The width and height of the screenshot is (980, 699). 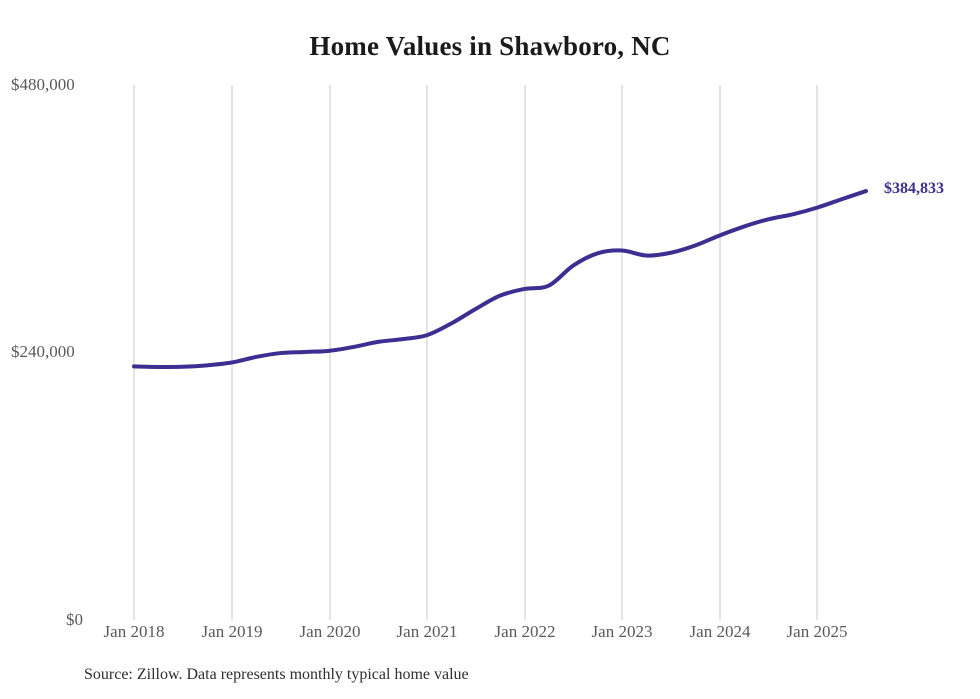 I want to click on y-axis-tick-label: $240,000, so click(x=43, y=351).